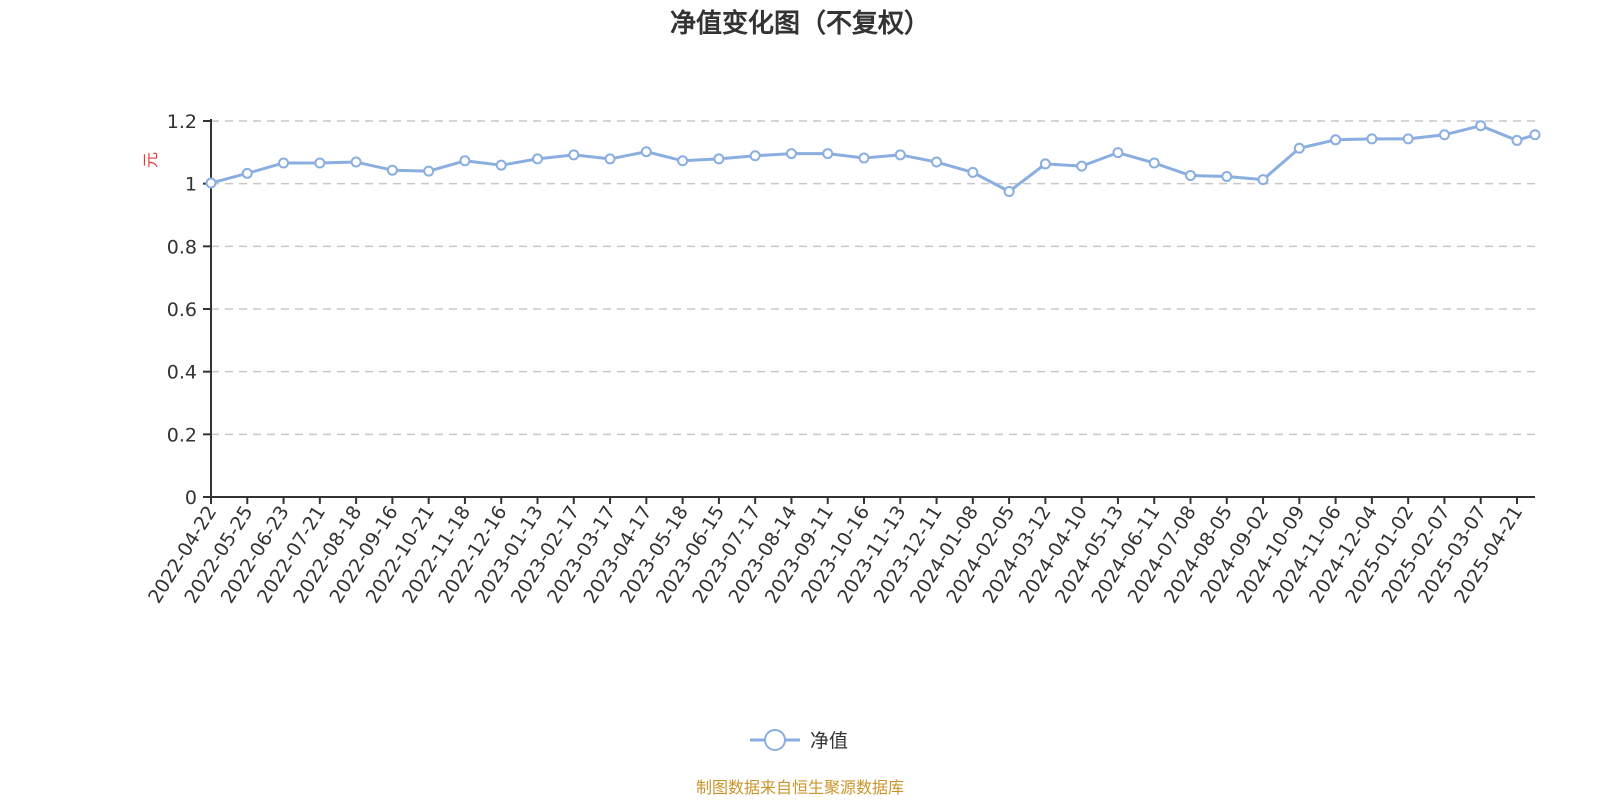  Describe the element at coordinates (182, 310) in the screenshot. I see `y-tick-label: 0.6` at that location.